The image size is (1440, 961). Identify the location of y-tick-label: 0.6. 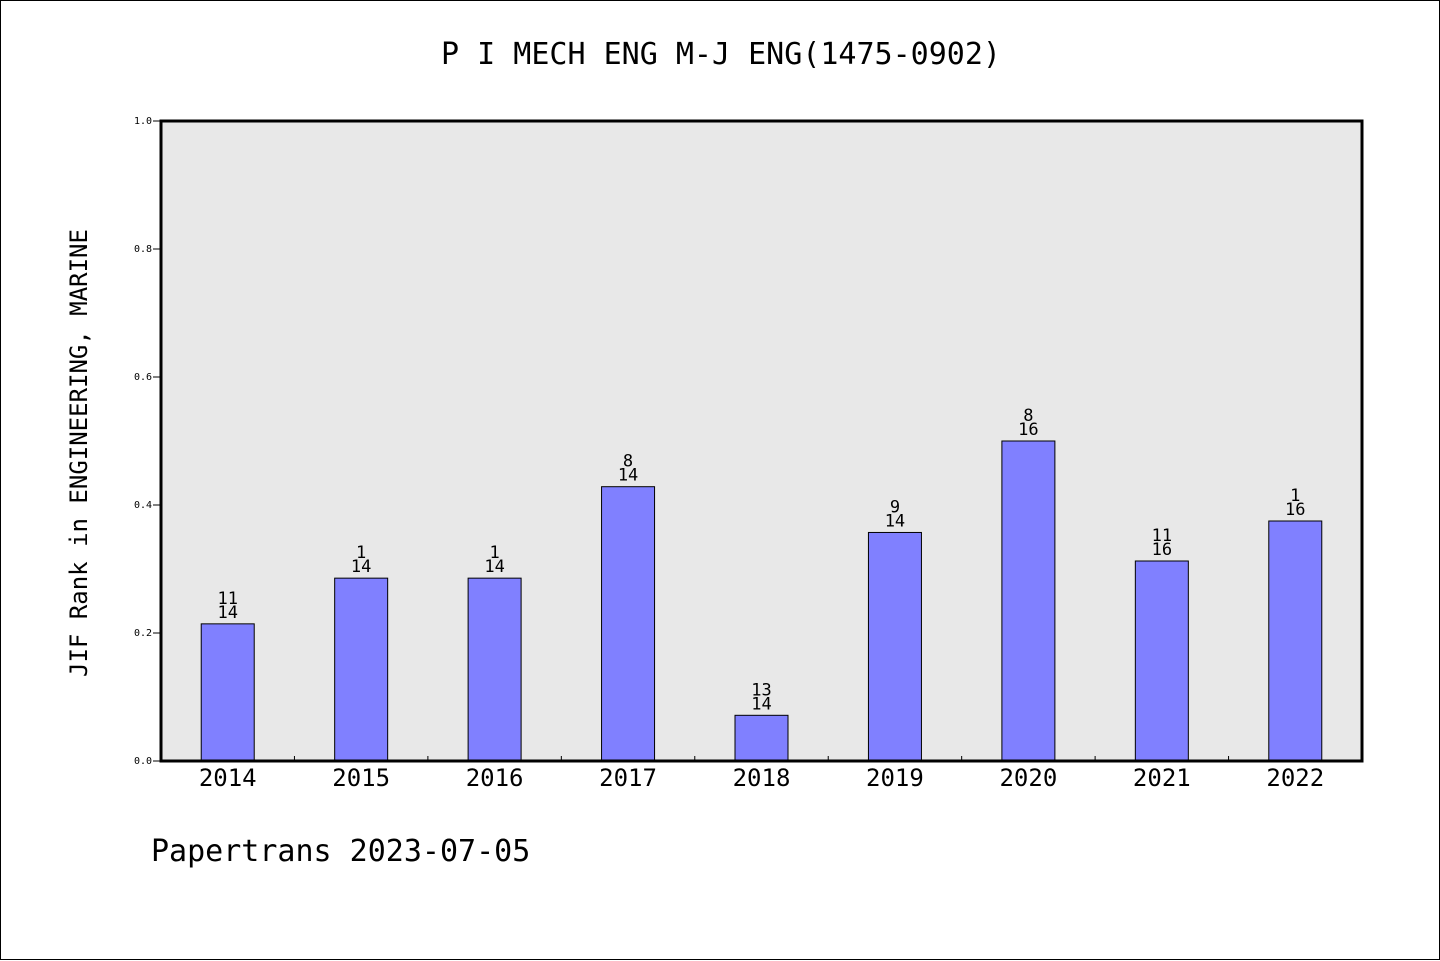
(143, 377).